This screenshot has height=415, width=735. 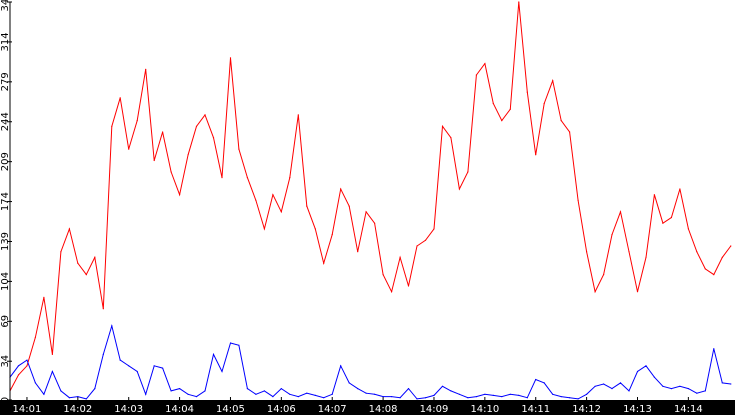 I want to click on x-tick-label: 14:09, so click(x=434, y=409).